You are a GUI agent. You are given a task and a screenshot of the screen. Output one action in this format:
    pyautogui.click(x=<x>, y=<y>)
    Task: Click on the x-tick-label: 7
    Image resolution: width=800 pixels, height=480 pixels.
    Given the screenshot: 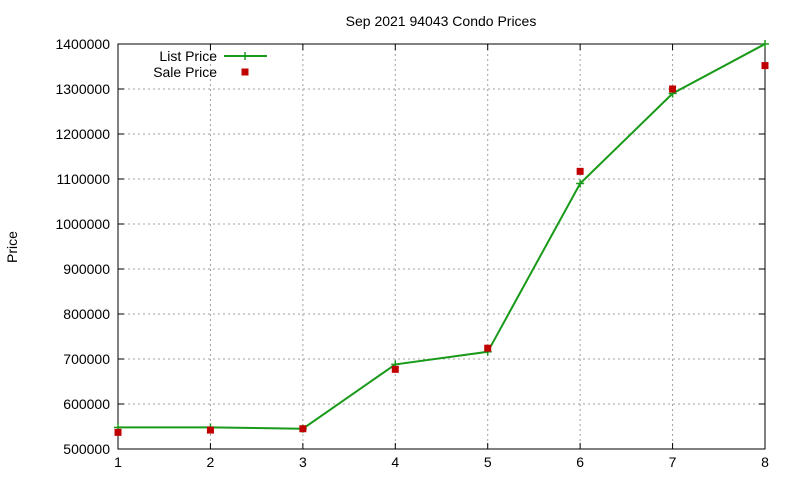 What is the action you would take?
    pyautogui.click(x=673, y=462)
    